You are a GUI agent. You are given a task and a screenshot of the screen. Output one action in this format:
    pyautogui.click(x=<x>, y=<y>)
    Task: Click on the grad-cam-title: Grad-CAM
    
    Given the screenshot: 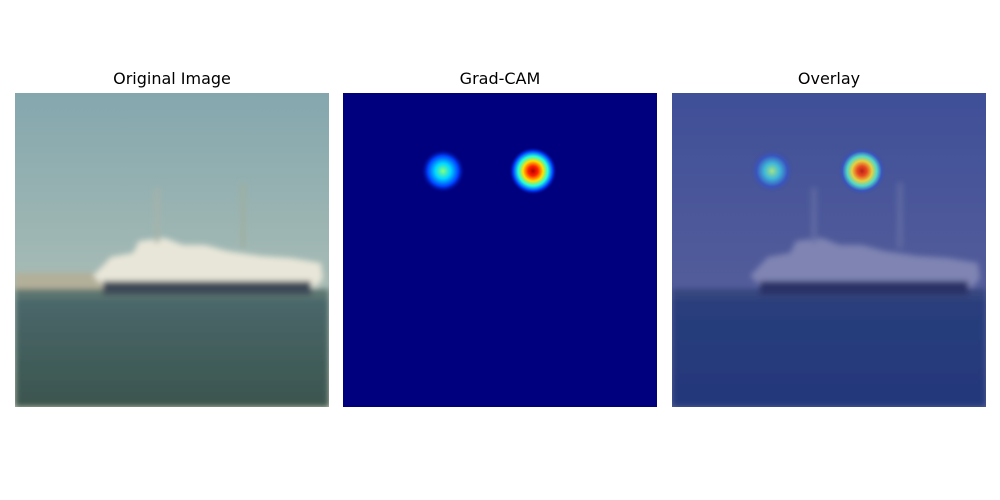 What is the action you would take?
    pyautogui.click(x=500, y=78)
    